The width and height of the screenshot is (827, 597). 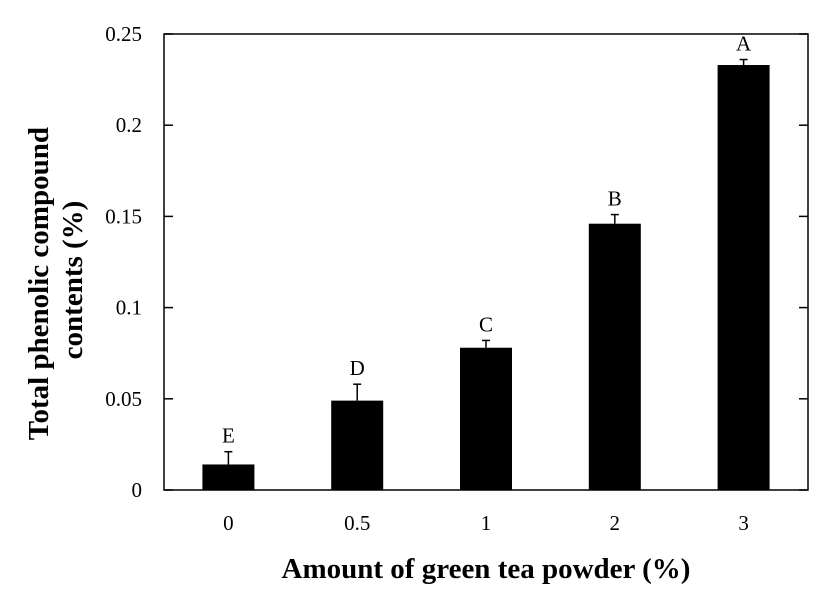 I want to click on y-tick-label: 0.15, so click(x=123, y=216).